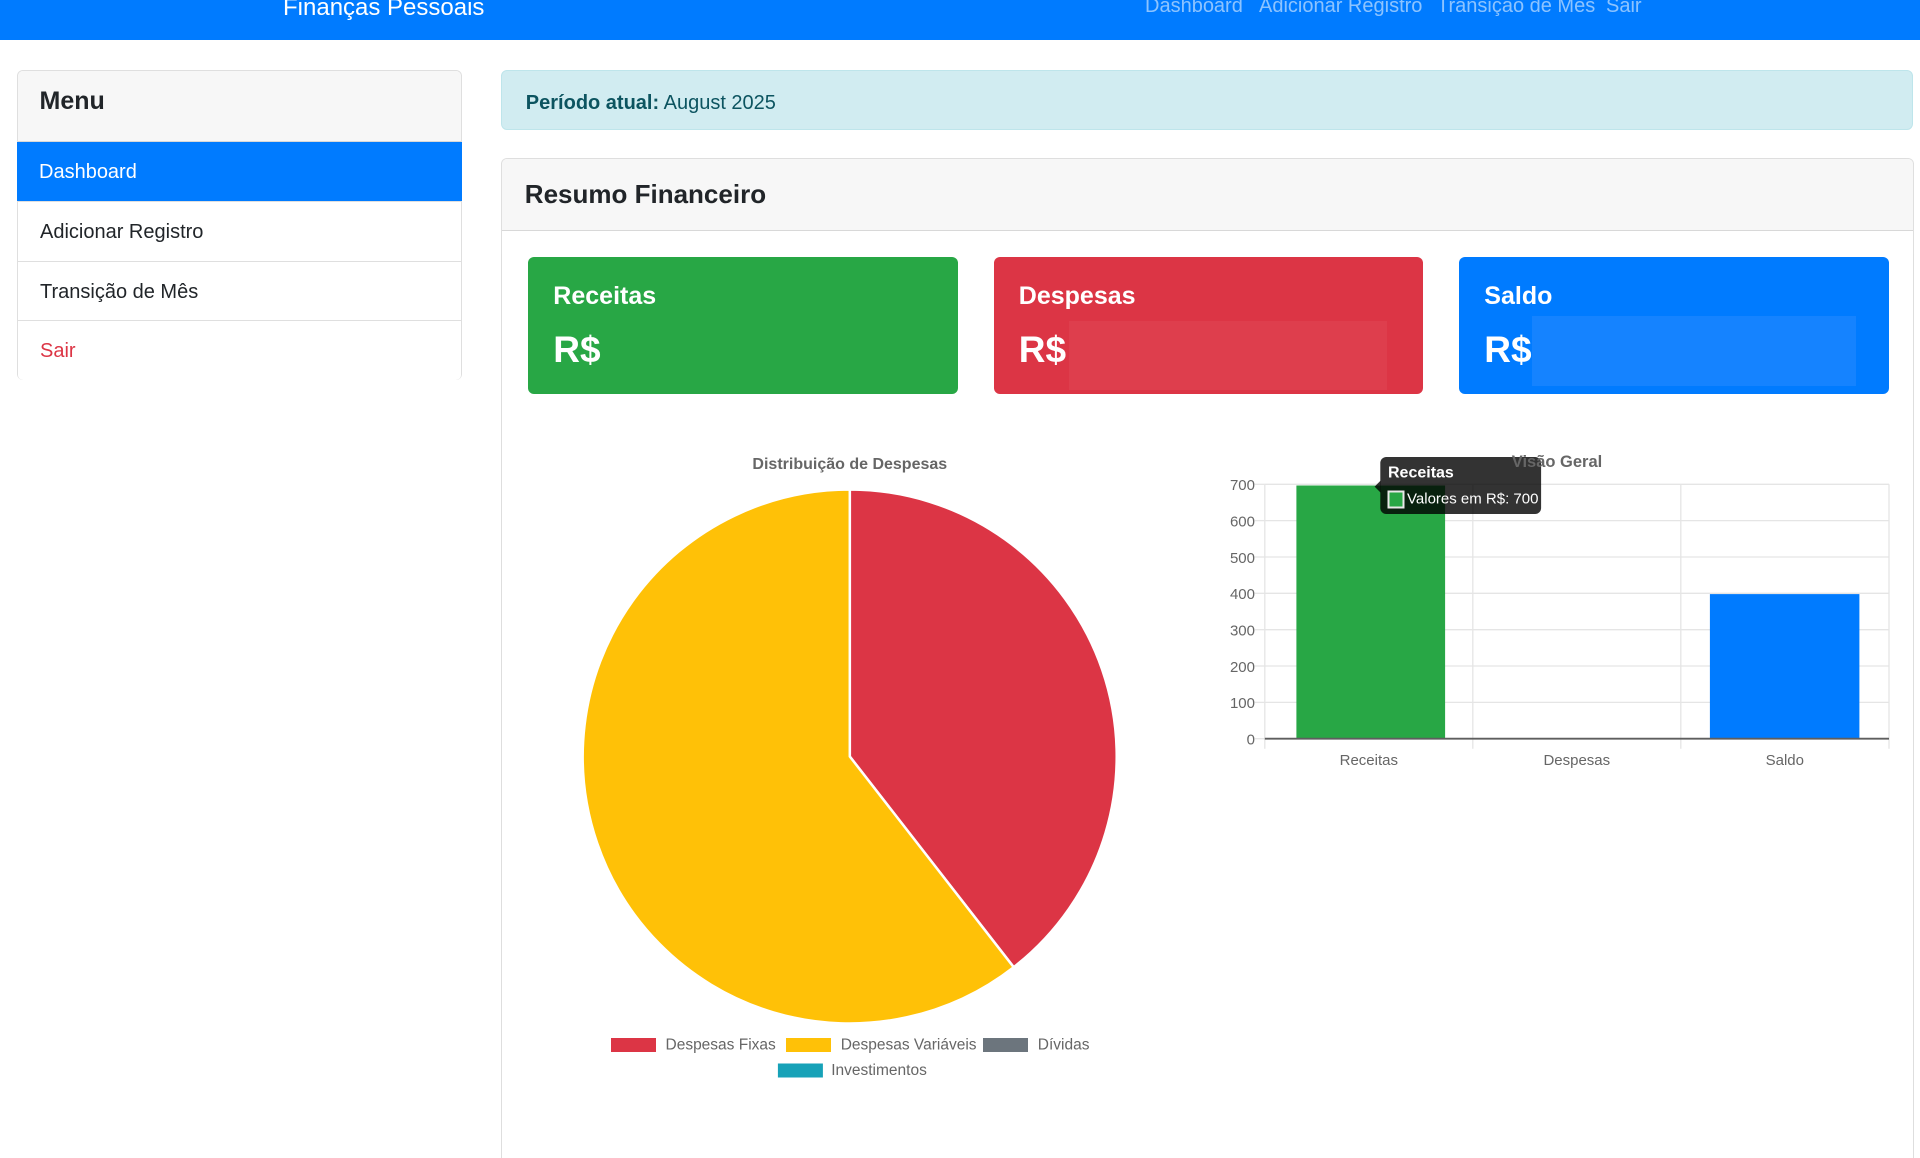  I want to click on svg-text: 700, so click(1242, 485).